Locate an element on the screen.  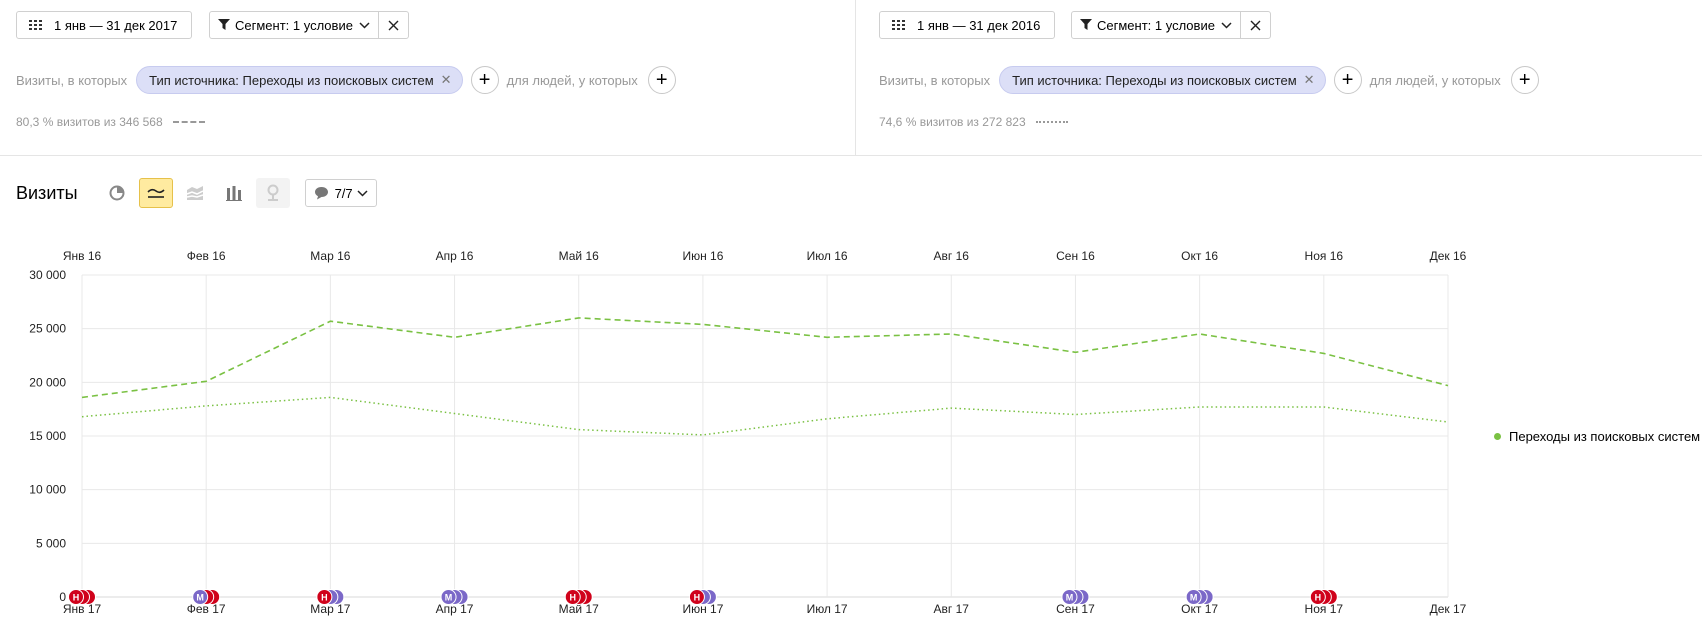
y-tick-label: 0 is located at coordinates (62, 597).